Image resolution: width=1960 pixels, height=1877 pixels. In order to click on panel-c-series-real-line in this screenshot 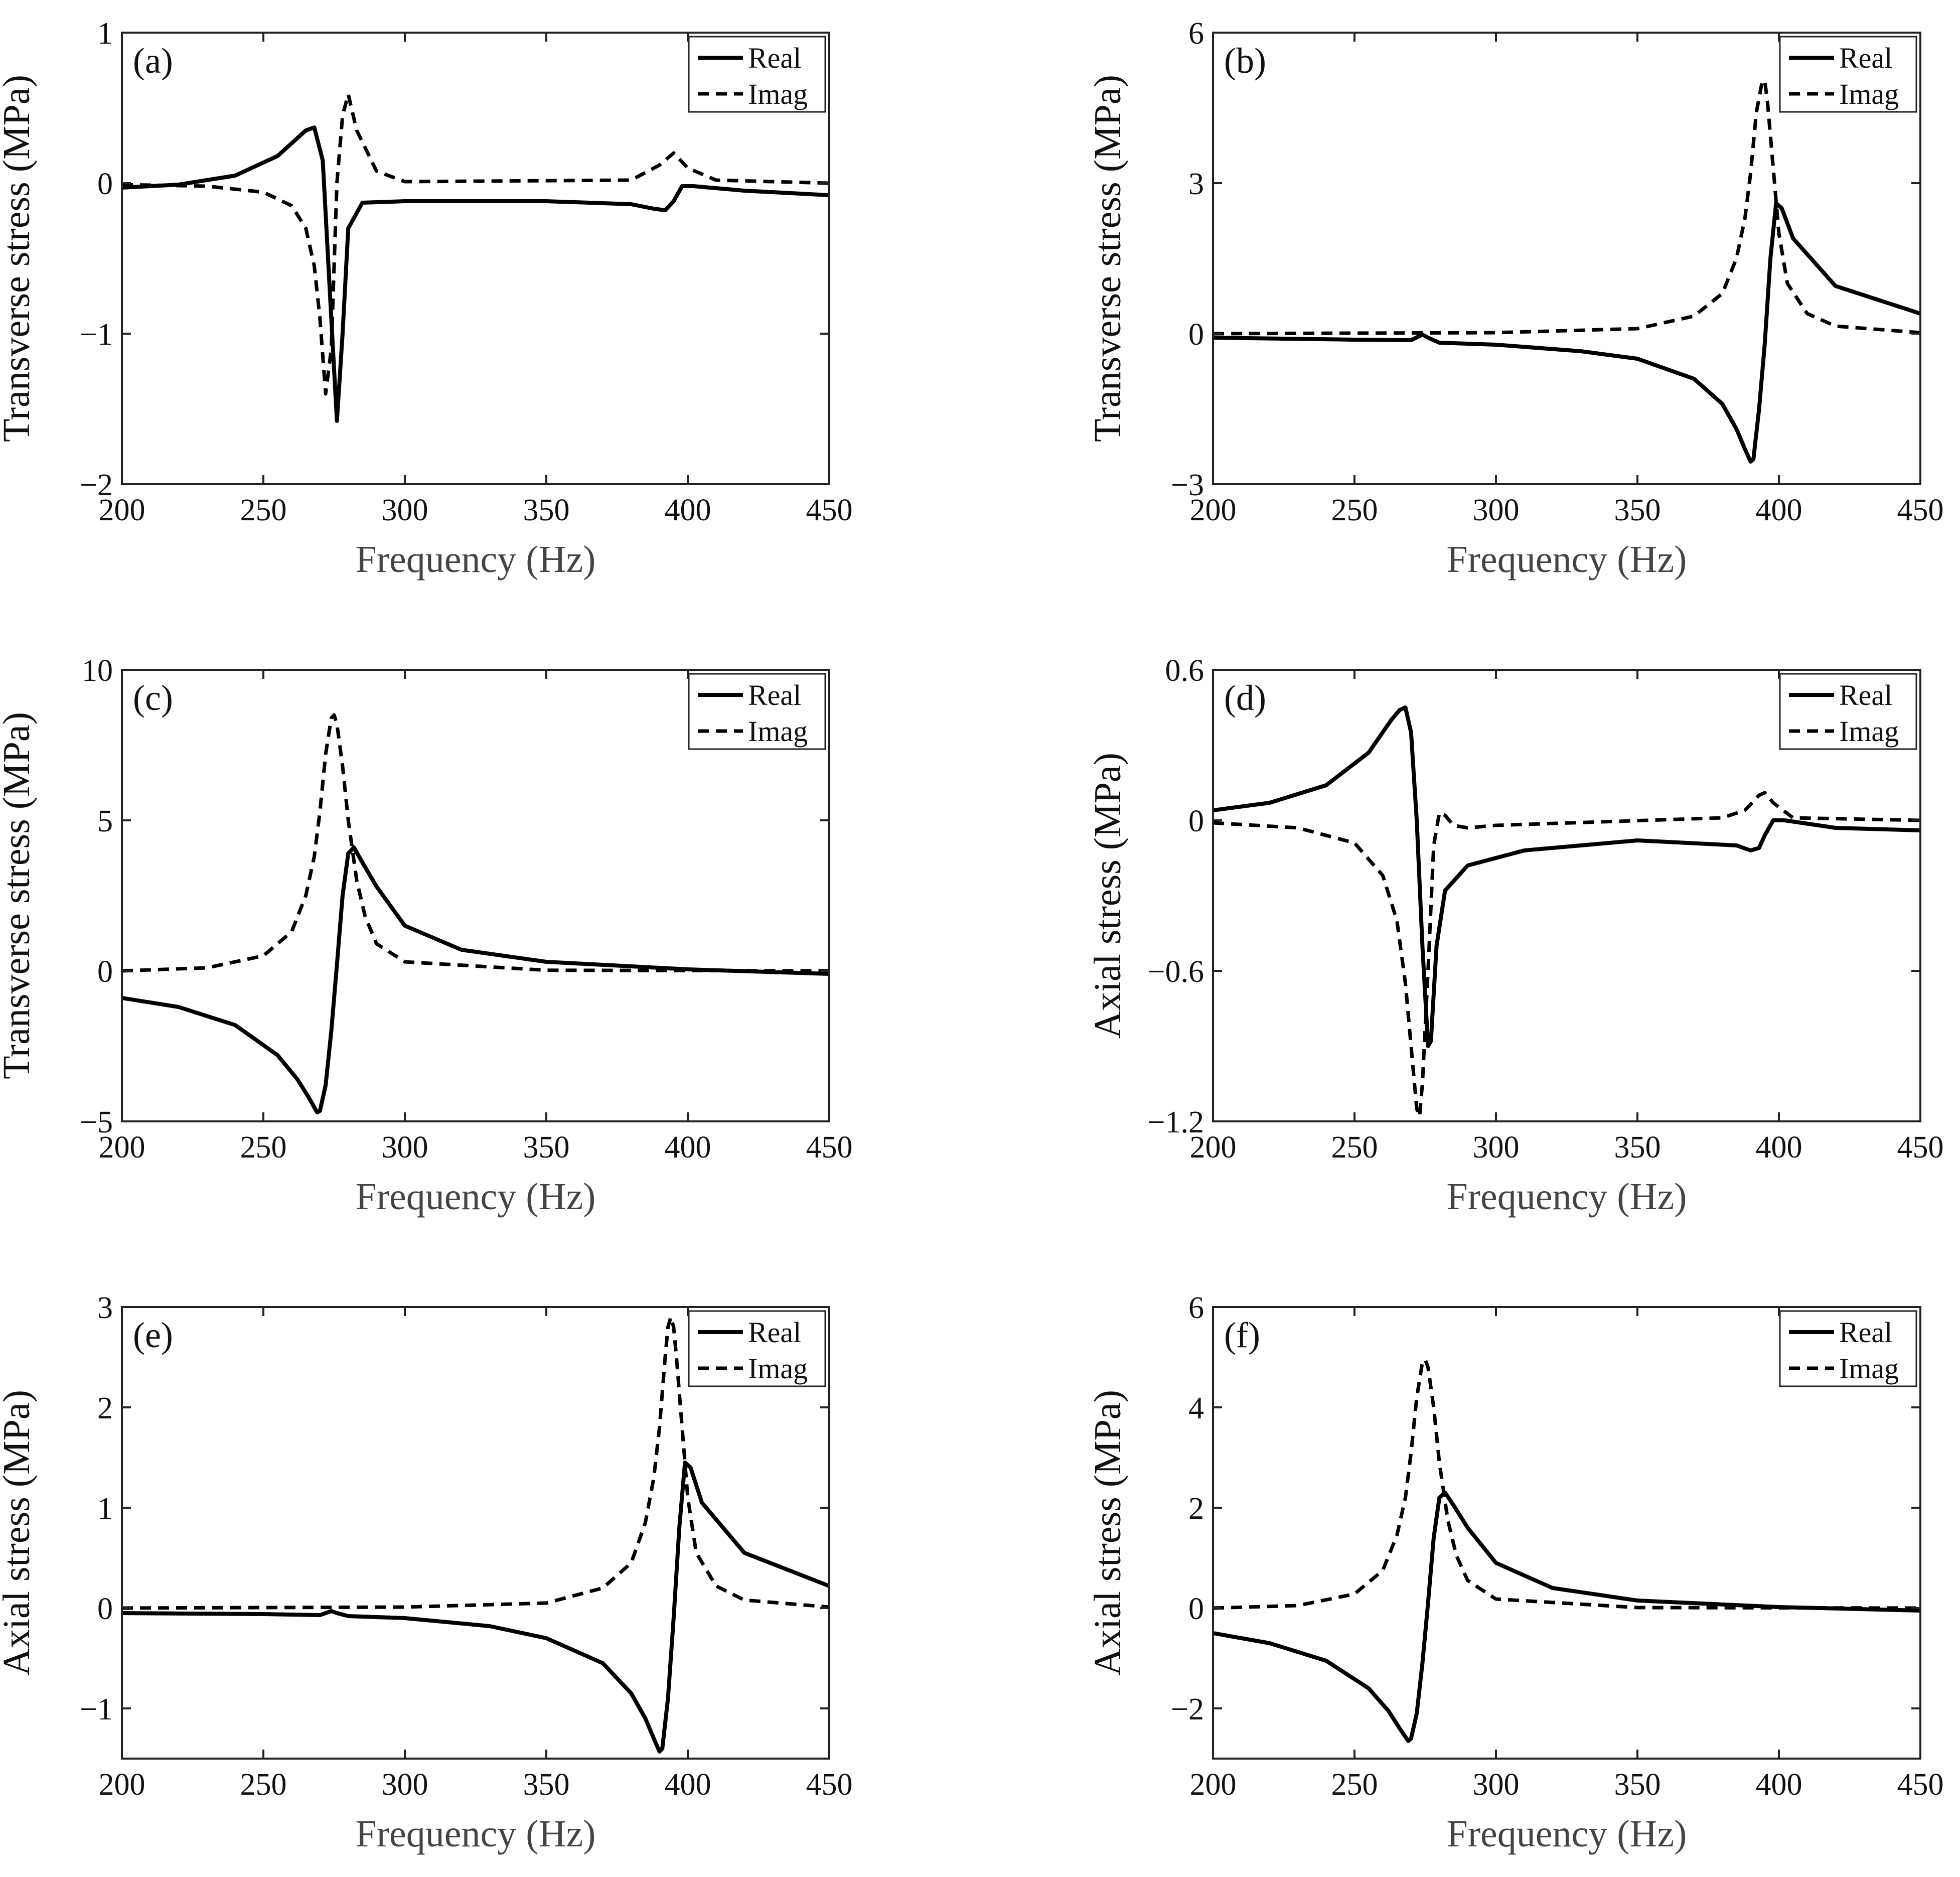, I will do `click(475, 979)`.